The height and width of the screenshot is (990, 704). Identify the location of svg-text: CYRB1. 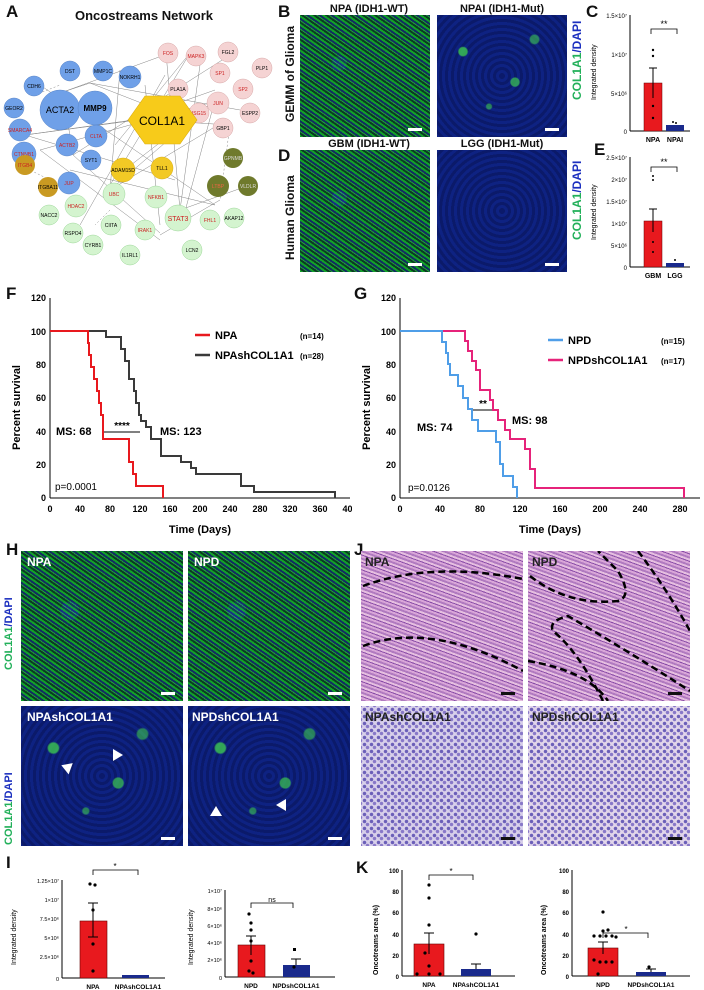
(93, 246).